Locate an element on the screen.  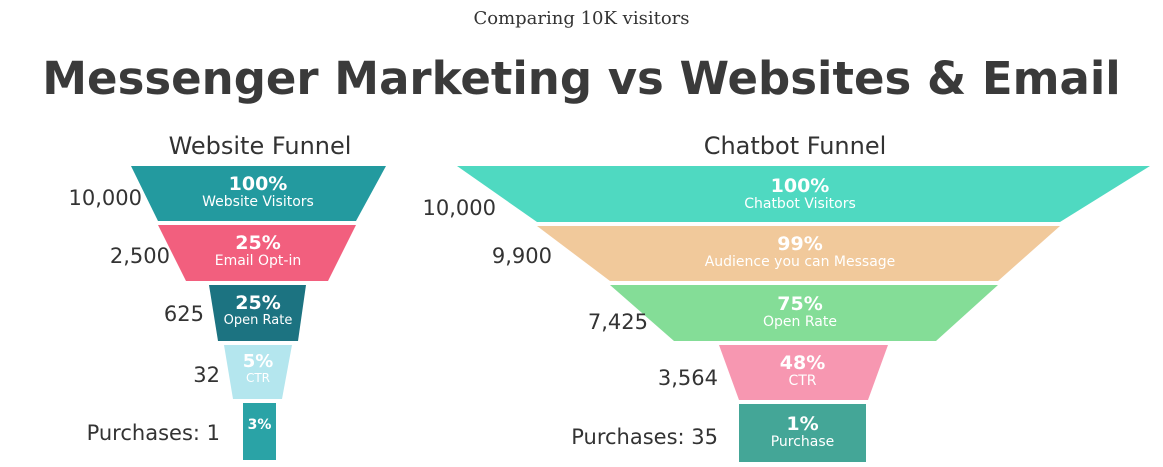
chatbot-stage-4-label: CTR is located at coordinates (802, 380).